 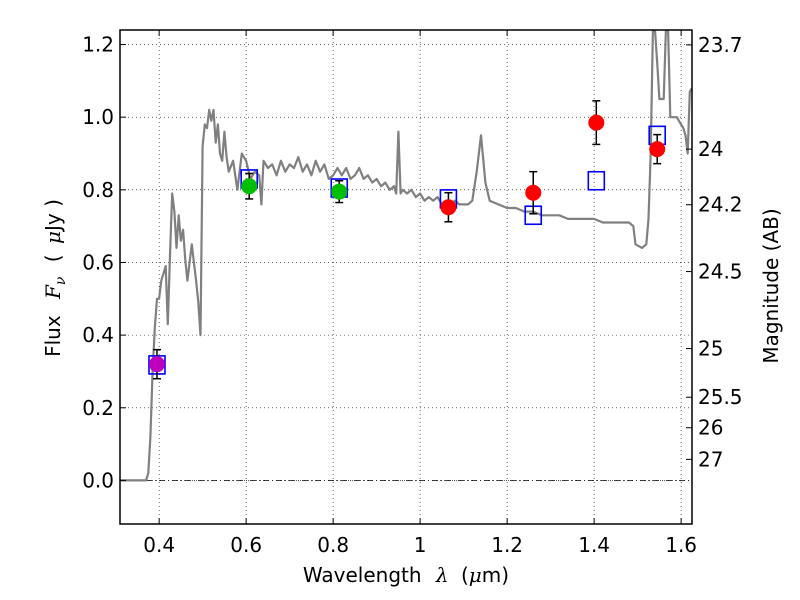 I want to click on x-axis-label: Wavelength λ (μm), so click(x=406, y=575).